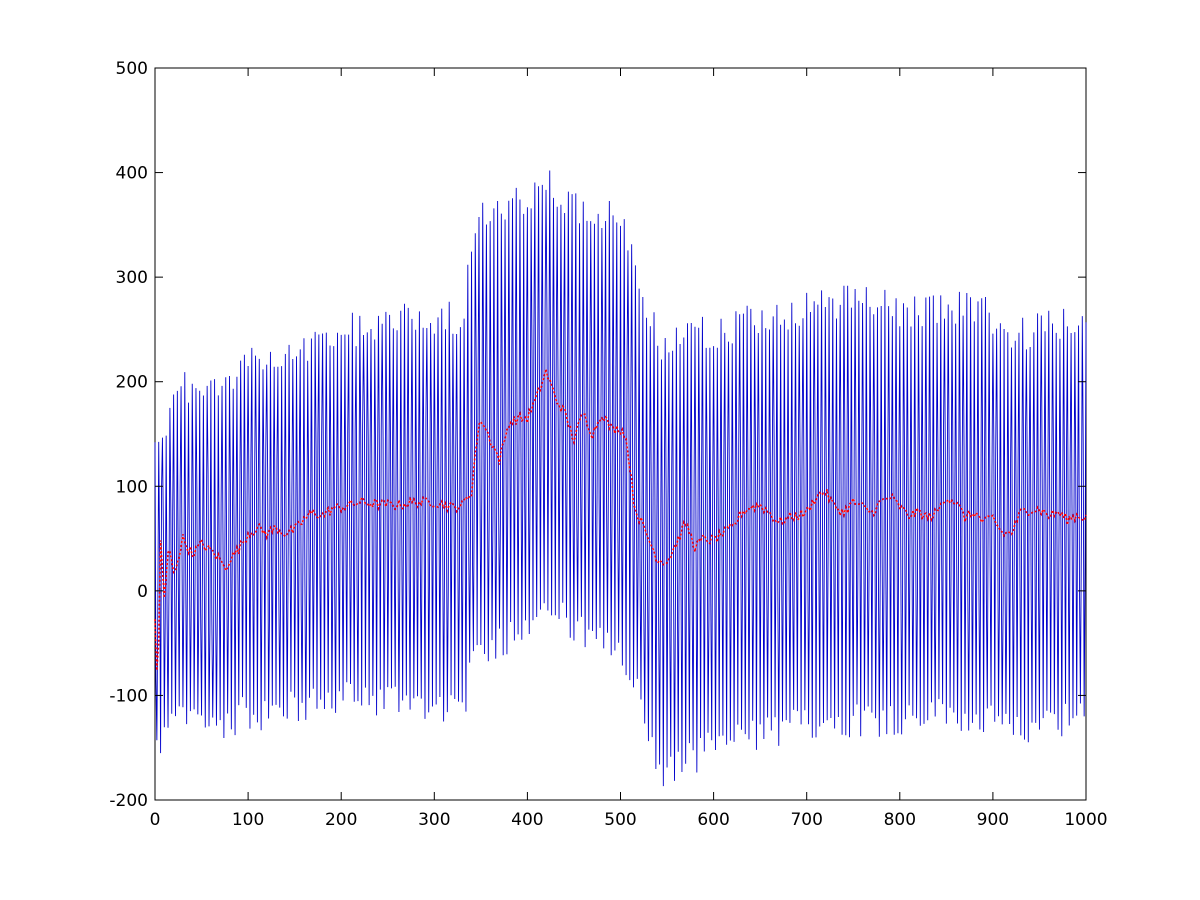 The image size is (1200, 900). What do you see at coordinates (713, 820) in the screenshot?
I see `x-tick-label: 600` at bounding box center [713, 820].